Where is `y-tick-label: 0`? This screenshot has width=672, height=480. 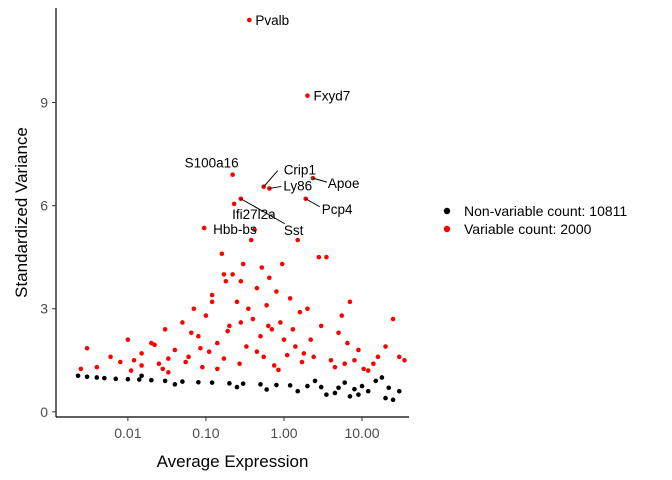
y-tick-label: 0 is located at coordinates (44, 412).